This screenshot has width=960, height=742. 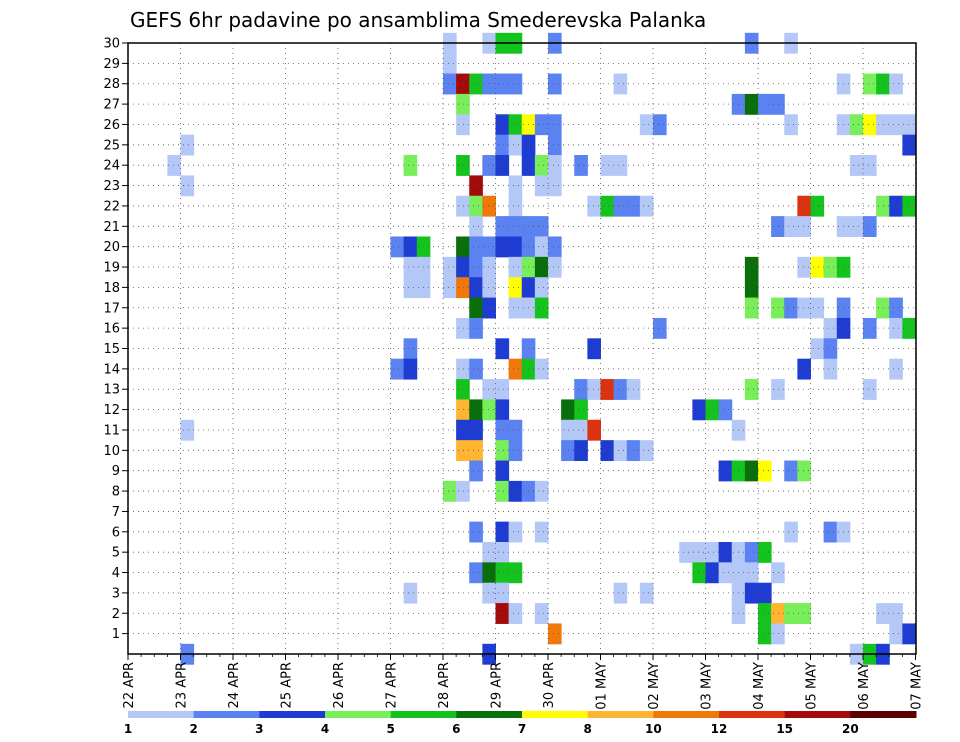 I want to click on y-tick-label: 9, so click(x=116, y=471).